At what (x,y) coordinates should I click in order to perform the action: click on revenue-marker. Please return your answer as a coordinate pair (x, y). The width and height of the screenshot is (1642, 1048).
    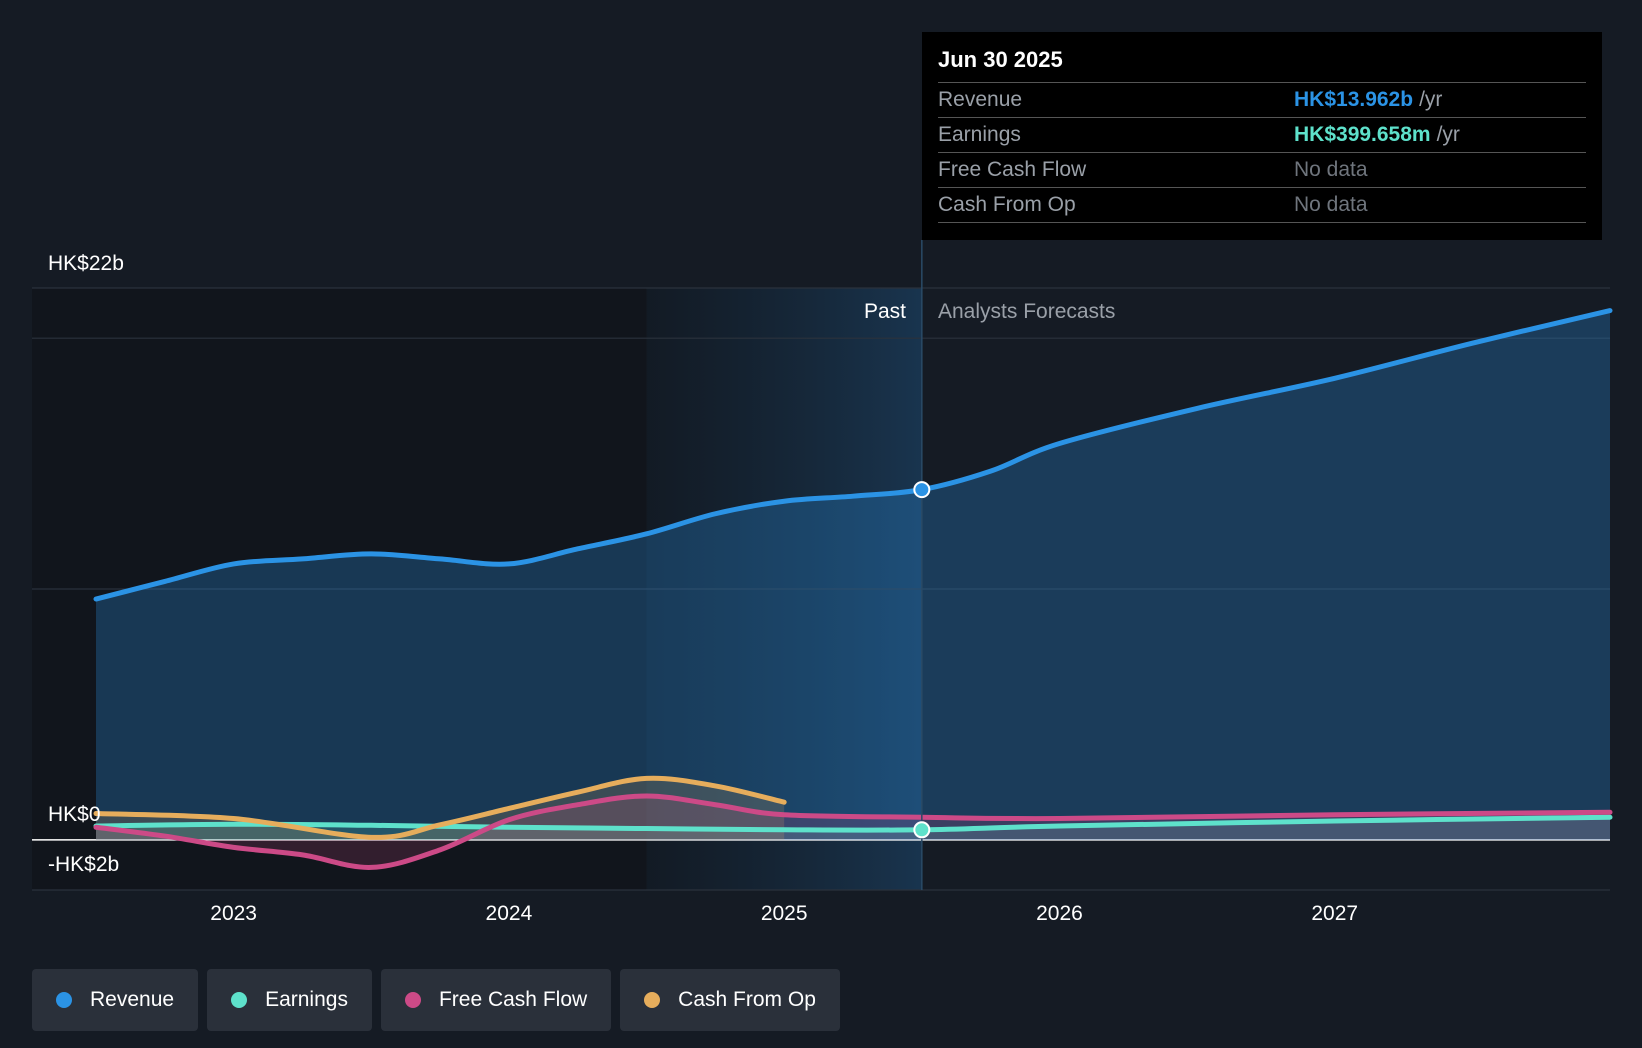
    Looking at the image, I should click on (922, 490).